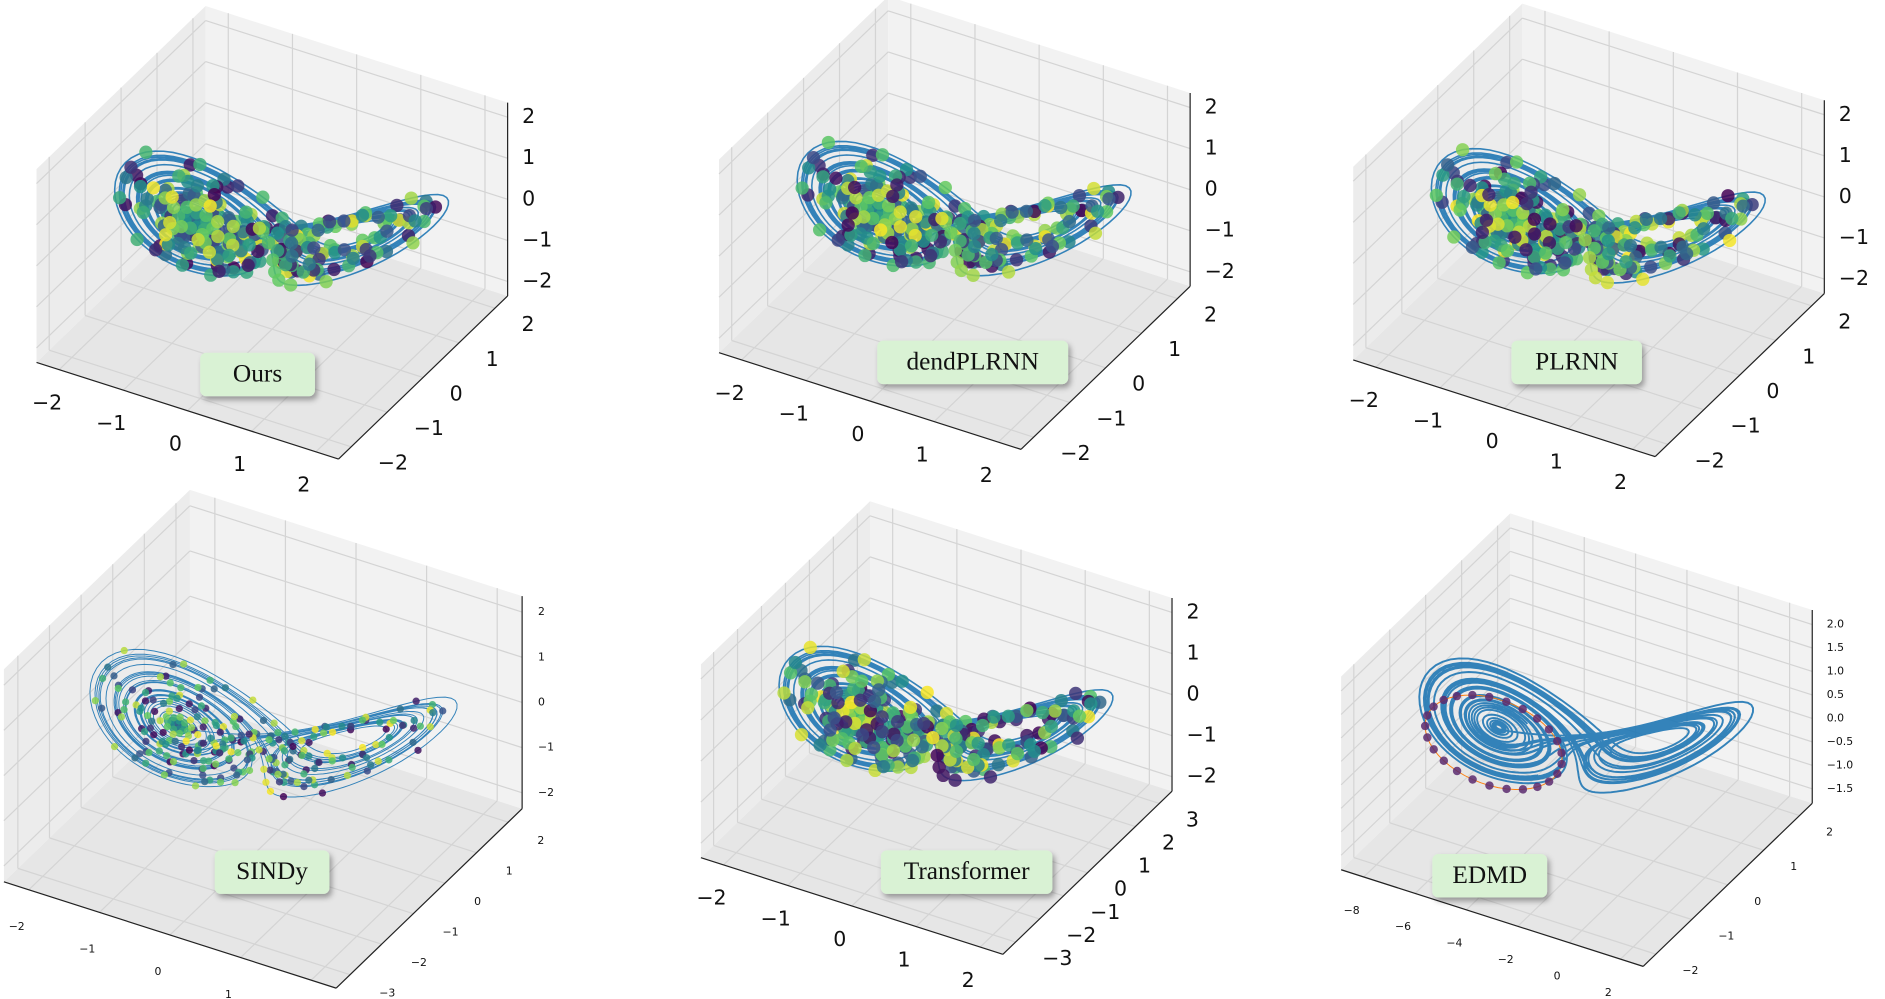  Describe the element at coordinates (1586, 725) in the screenshot. I see `trajectory` at that location.